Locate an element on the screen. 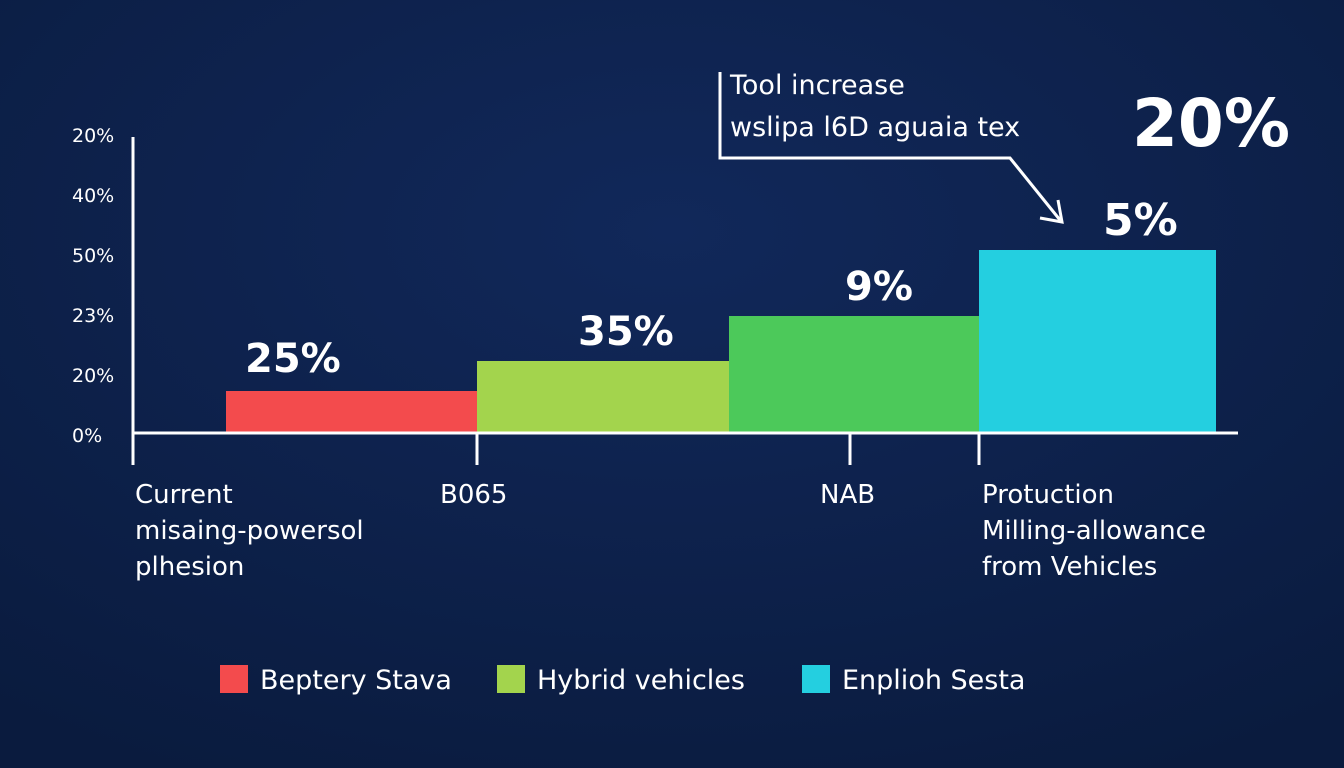 This screenshot has width=1344, height=768. x-category-label: B065 is located at coordinates (473, 495).